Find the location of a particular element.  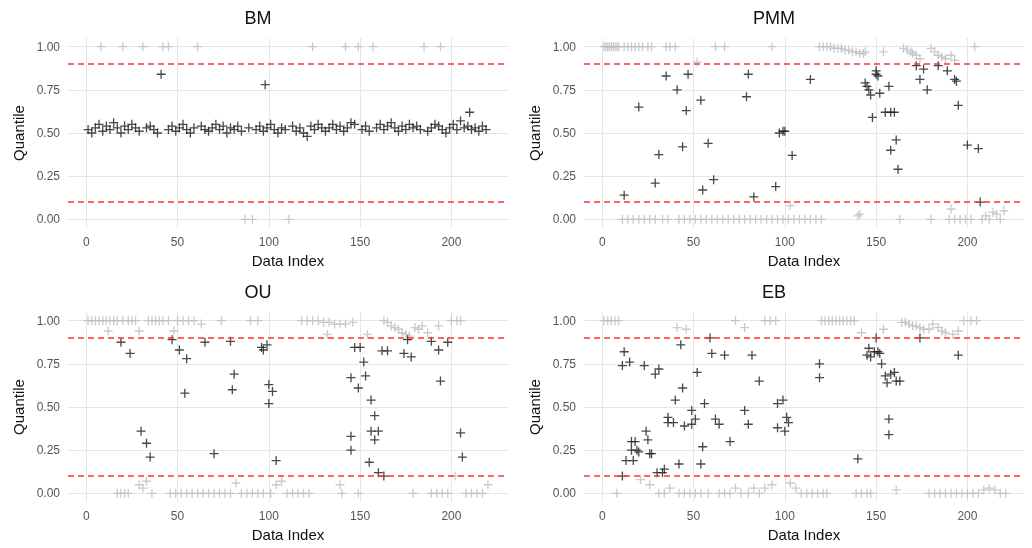

chart-title: EB is located at coordinates (774, 292).